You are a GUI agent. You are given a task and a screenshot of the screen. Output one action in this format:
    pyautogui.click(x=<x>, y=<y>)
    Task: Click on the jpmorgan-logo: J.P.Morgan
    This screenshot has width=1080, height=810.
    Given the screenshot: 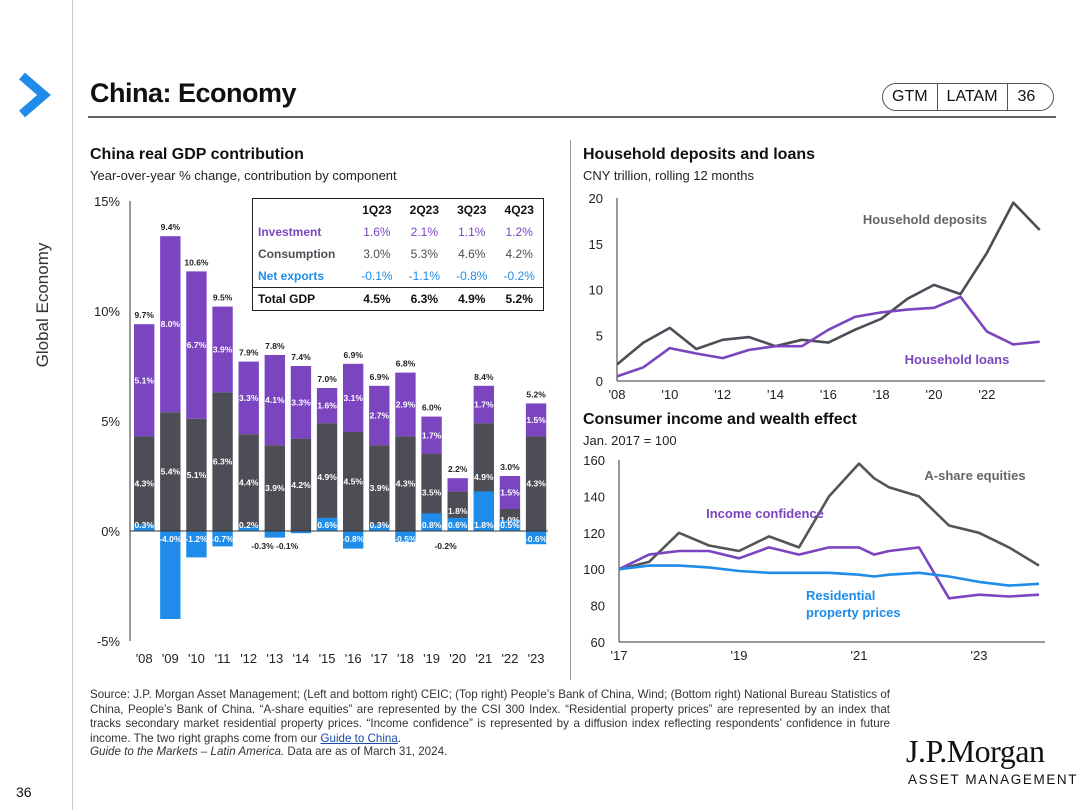 What is the action you would take?
    pyautogui.click(x=975, y=751)
    